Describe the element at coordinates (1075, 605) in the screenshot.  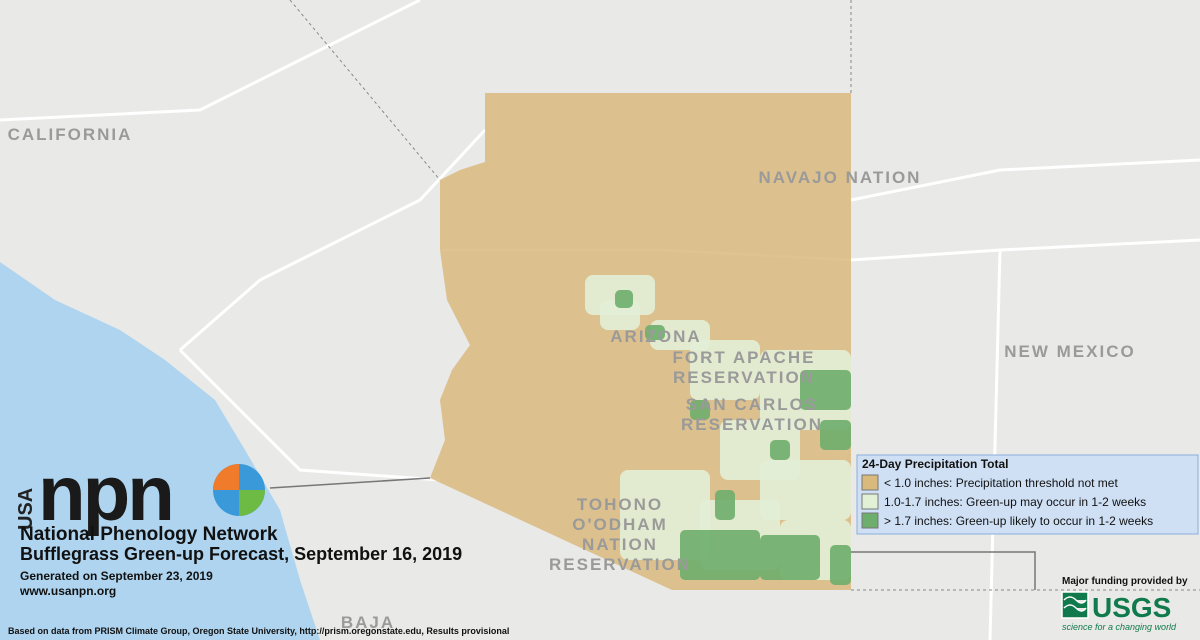
I see `usgs-icon` at that location.